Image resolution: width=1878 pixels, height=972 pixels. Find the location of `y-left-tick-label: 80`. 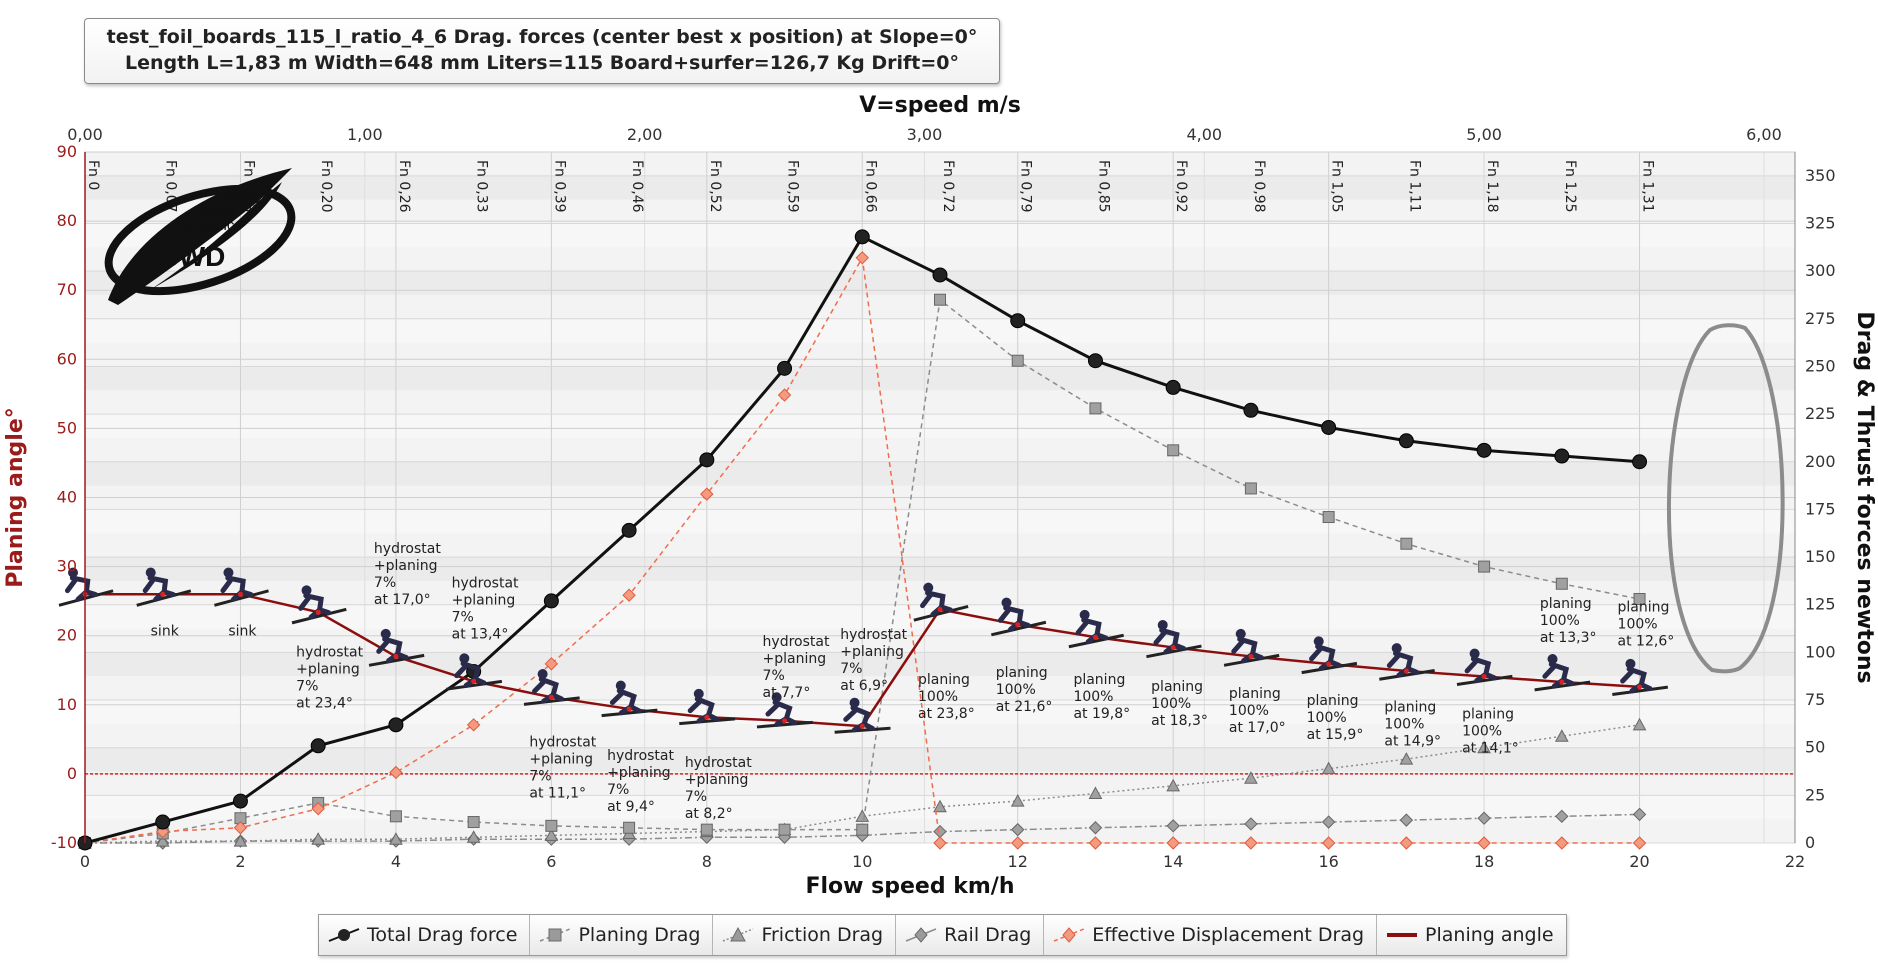

y-left-tick-label: 80 is located at coordinates (67, 220).